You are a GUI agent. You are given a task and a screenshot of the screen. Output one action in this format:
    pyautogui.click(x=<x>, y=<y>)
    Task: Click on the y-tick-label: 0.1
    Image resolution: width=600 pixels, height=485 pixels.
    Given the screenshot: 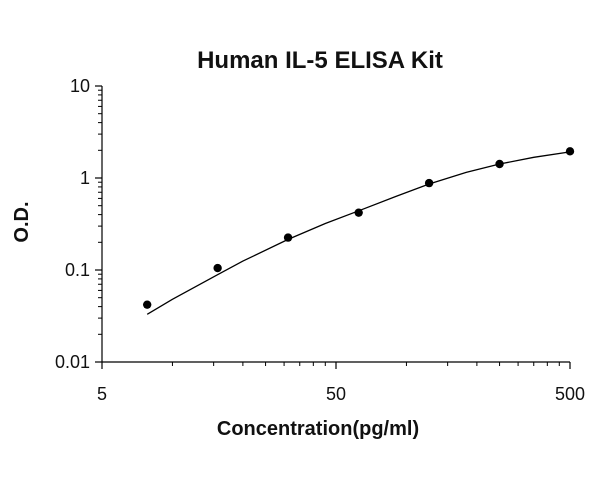 What is the action you would take?
    pyautogui.click(x=77, y=270)
    